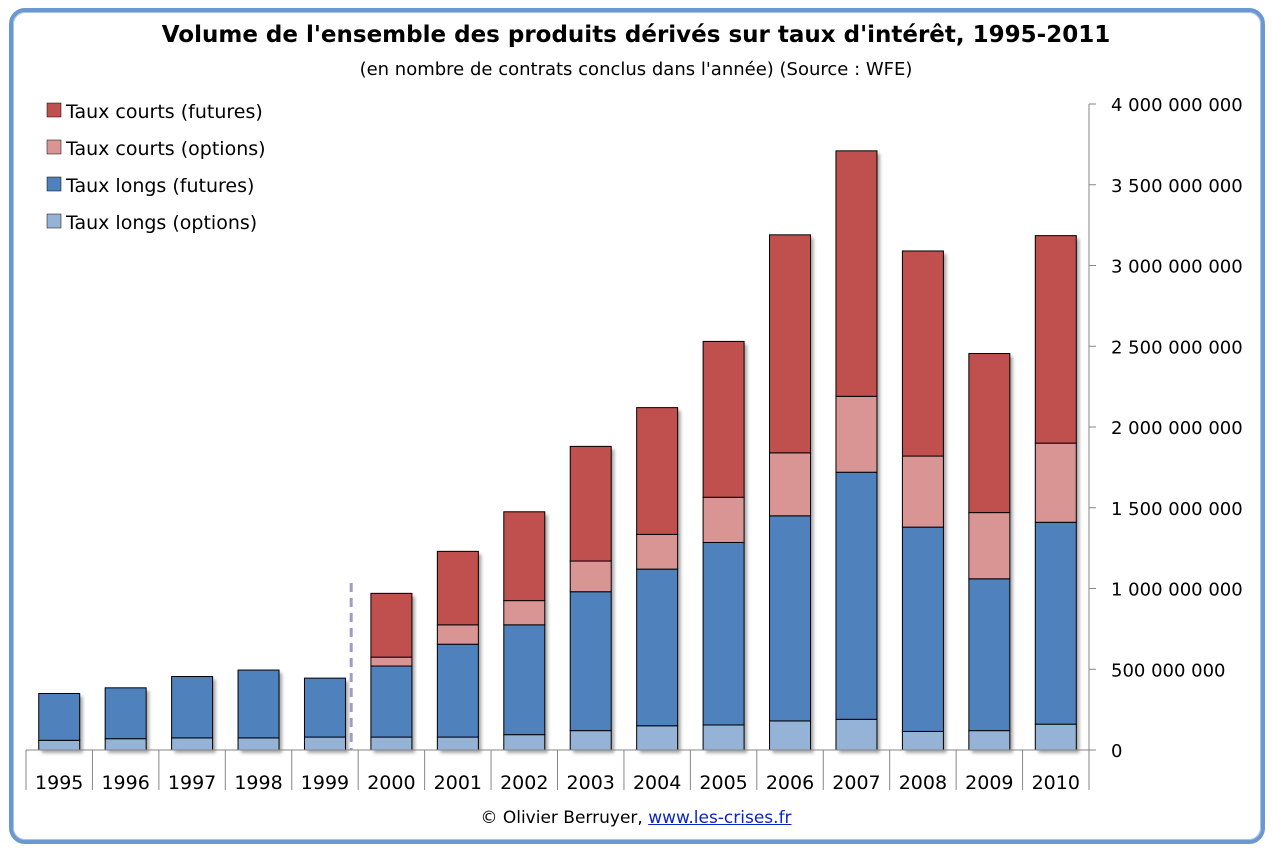 Image resolution: width=1272 pixels, height=853 pixels. I want to click on bar-1996-taux-longs-futures, so click(125, 713).